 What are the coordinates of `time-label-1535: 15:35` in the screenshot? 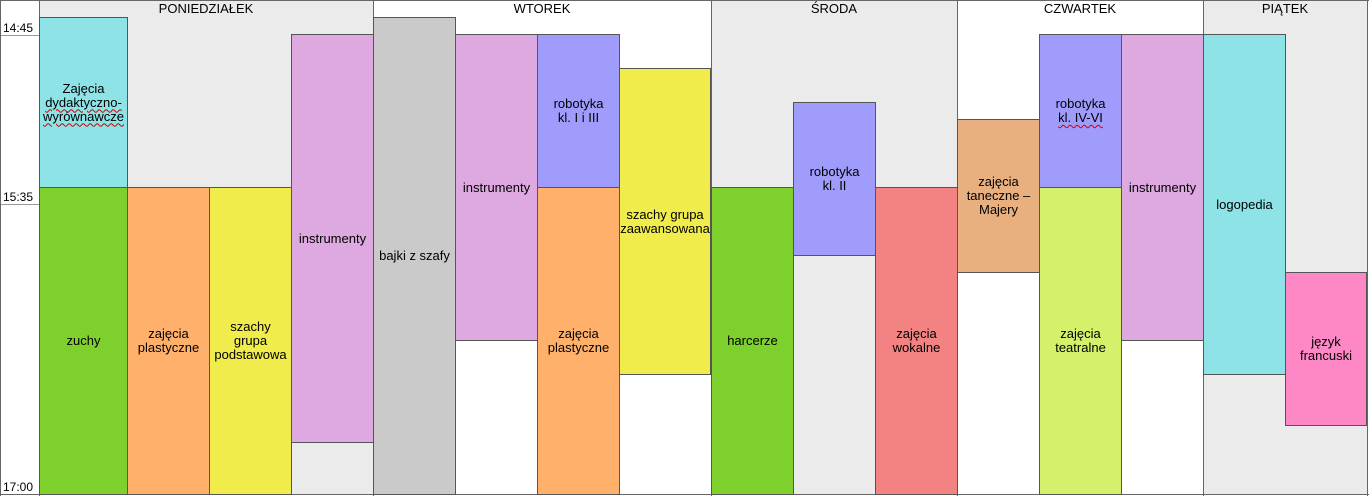 It's located at (18, 197).